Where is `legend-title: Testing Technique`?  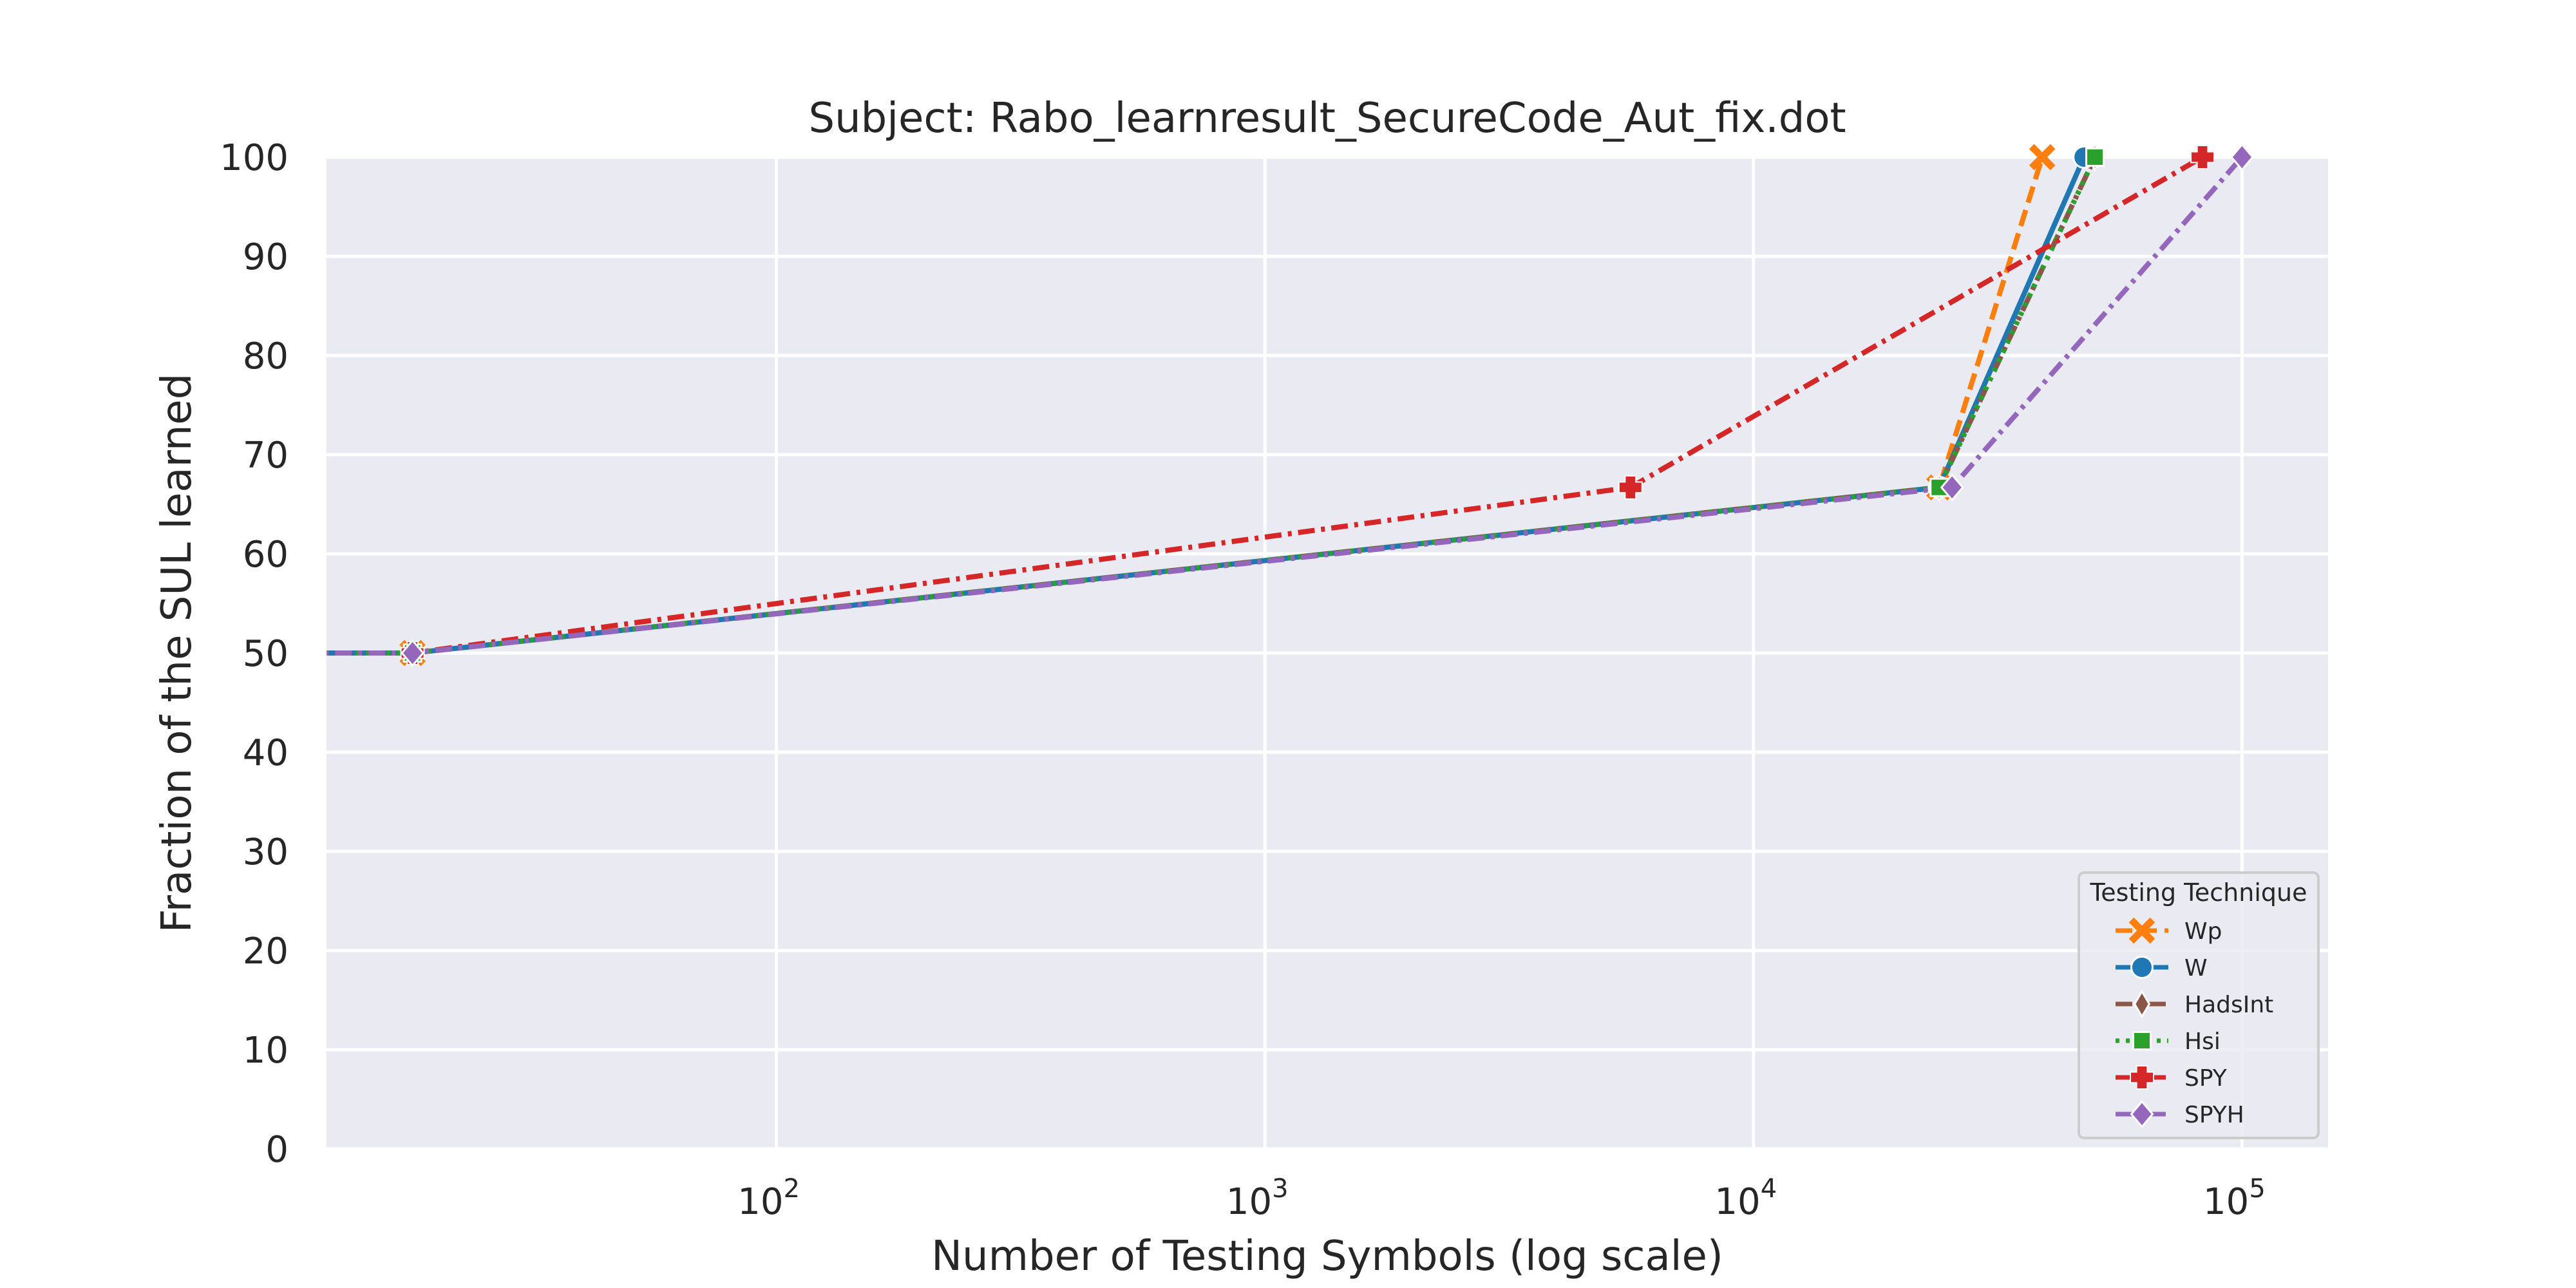 legend-title: Testing Technique is located at coordinates (2198, 892).